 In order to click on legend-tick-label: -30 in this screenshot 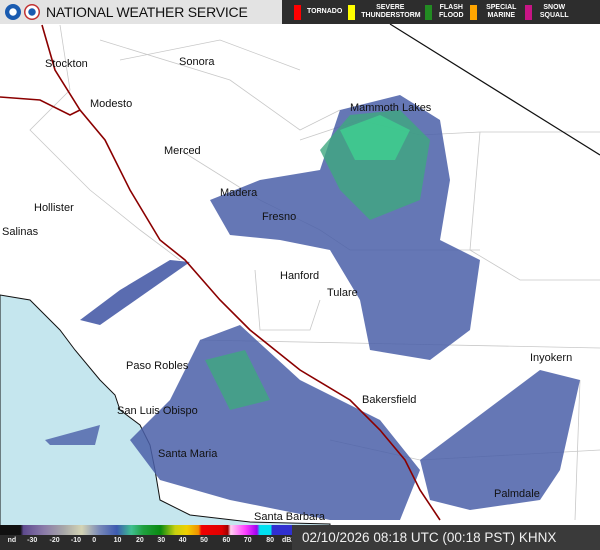, I will do `click(32, 540)`.